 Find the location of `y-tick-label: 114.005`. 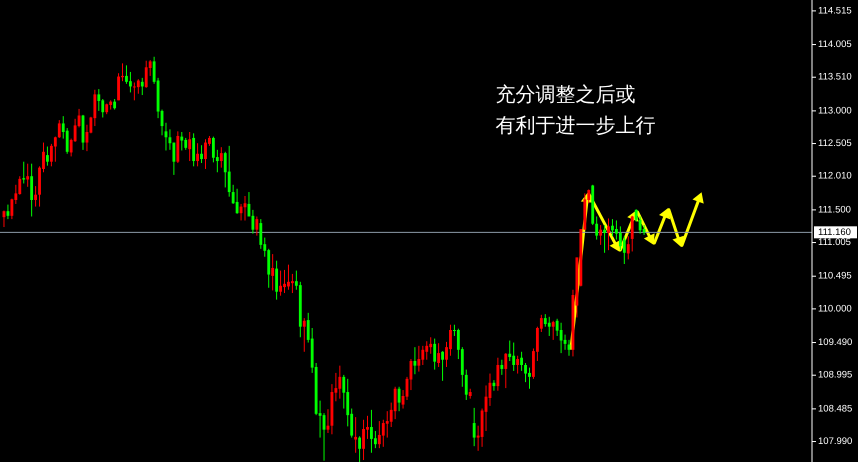

y-tick-label: 114.005 is located at coordinates (835, 44).